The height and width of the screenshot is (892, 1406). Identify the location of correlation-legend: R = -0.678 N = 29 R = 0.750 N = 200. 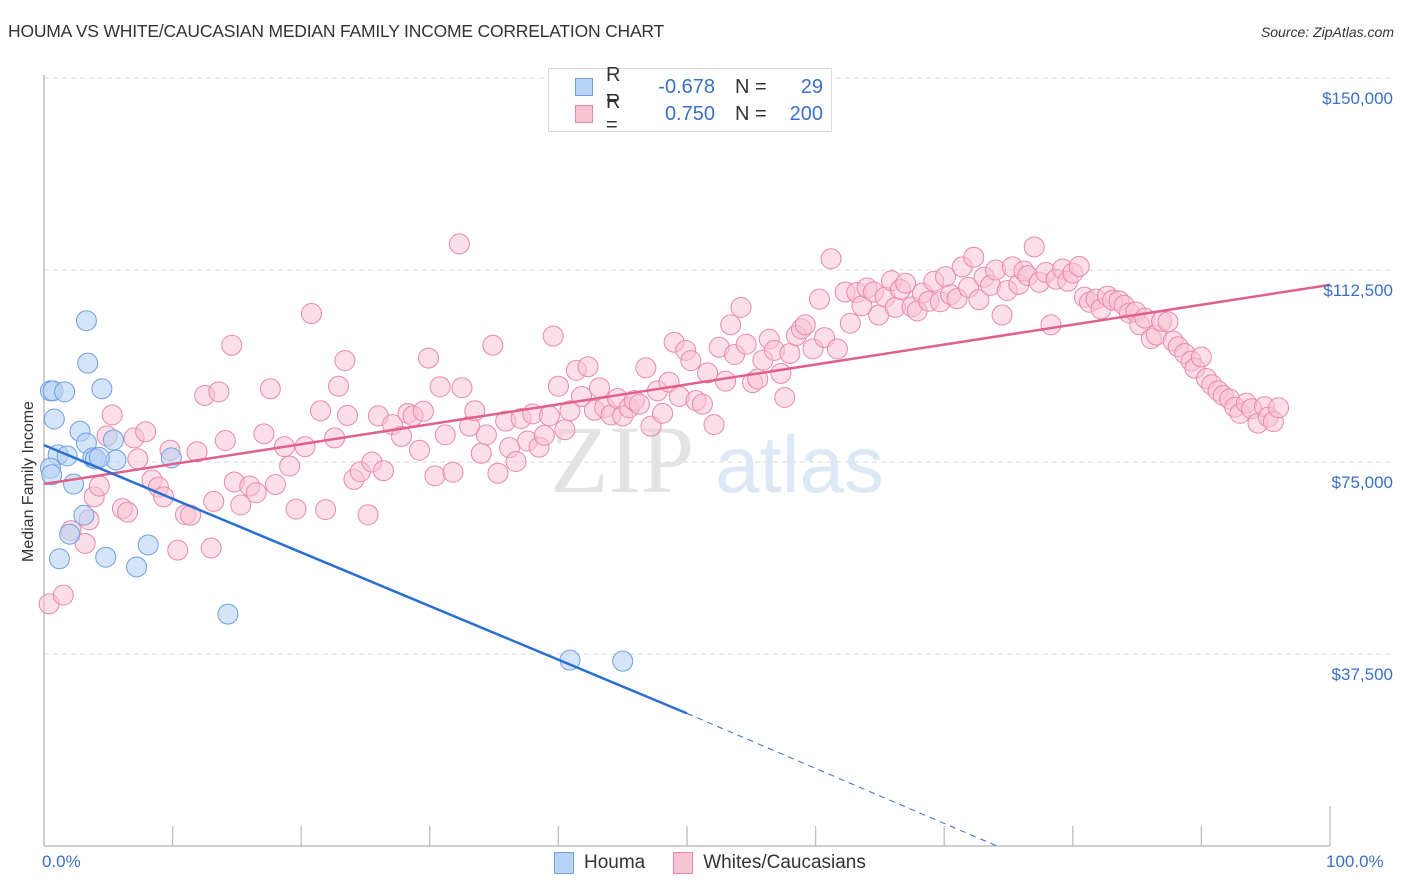
(690, 100).